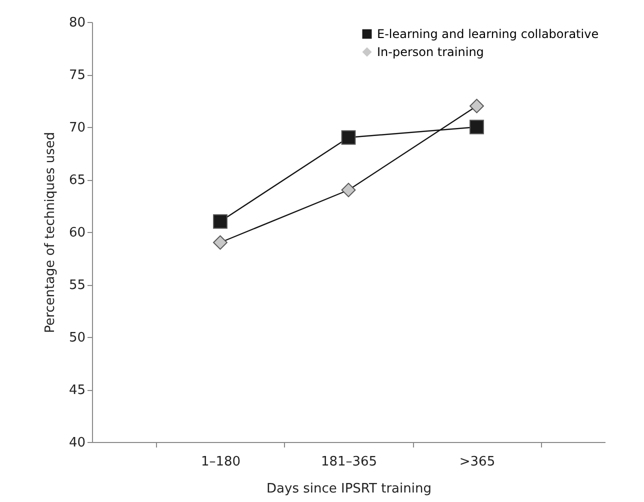 The image size is (644, 502). Describe the element at coordinates (77, 23) in the screenshot. I see `y-tick-label: 80` at that location.